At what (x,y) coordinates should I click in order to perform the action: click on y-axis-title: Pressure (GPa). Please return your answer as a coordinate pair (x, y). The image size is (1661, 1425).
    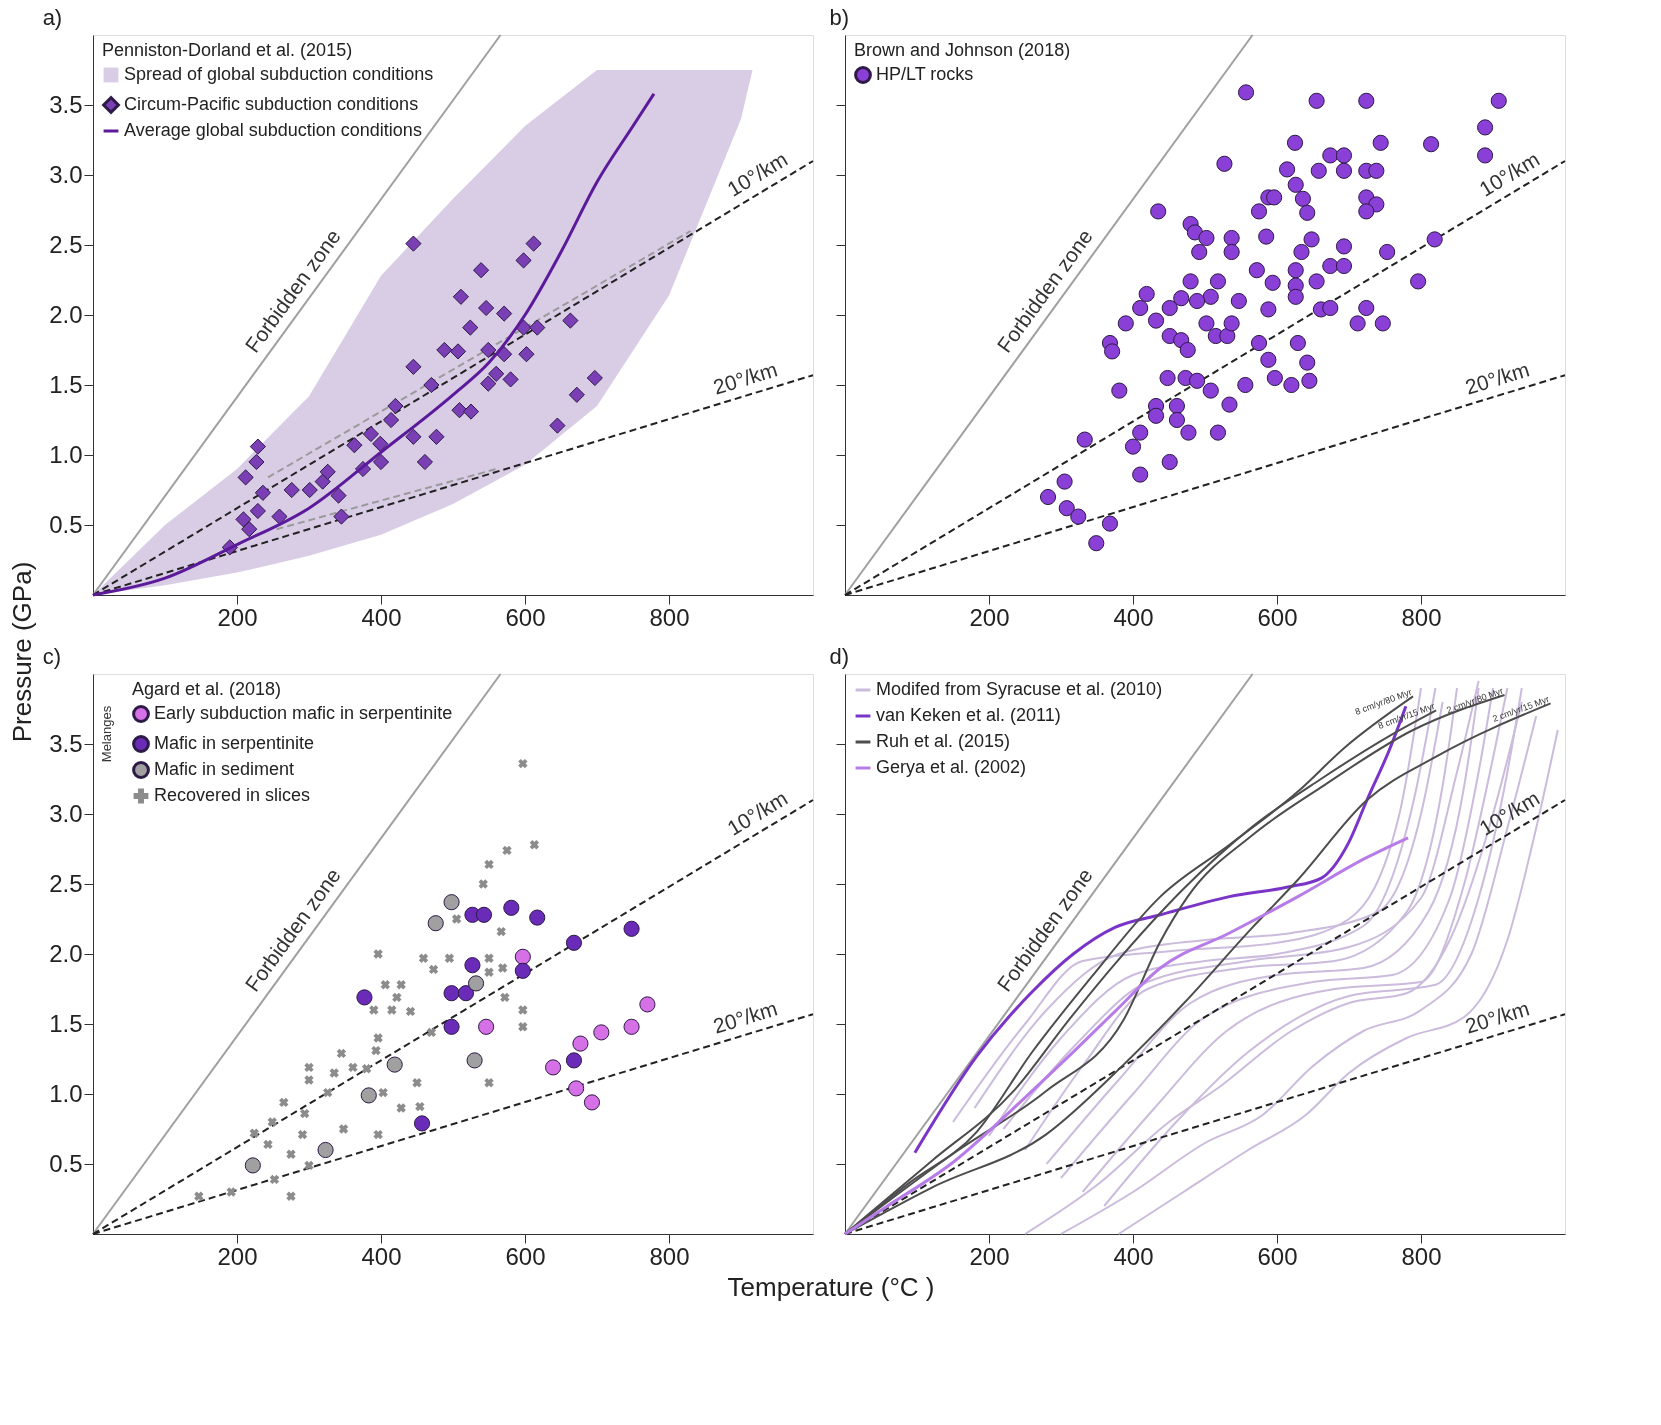
    Looking at the image, I should click on (22, 652).